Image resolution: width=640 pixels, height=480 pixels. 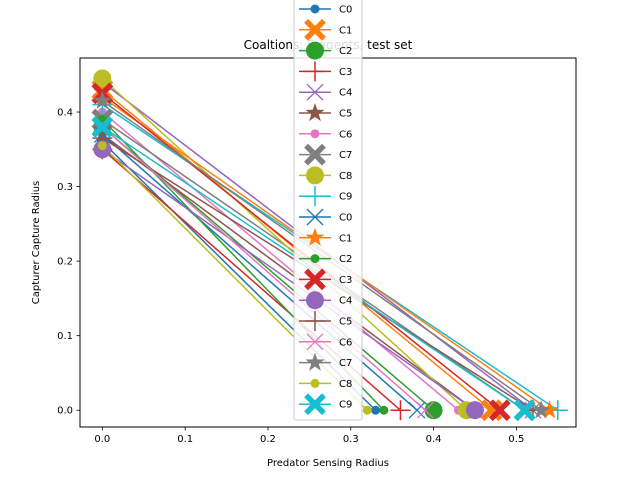 What do you see at coordinates (434, 439) in the screenshot?
I see `x-tick-label: 0.4` at bounding box center [434, 439].